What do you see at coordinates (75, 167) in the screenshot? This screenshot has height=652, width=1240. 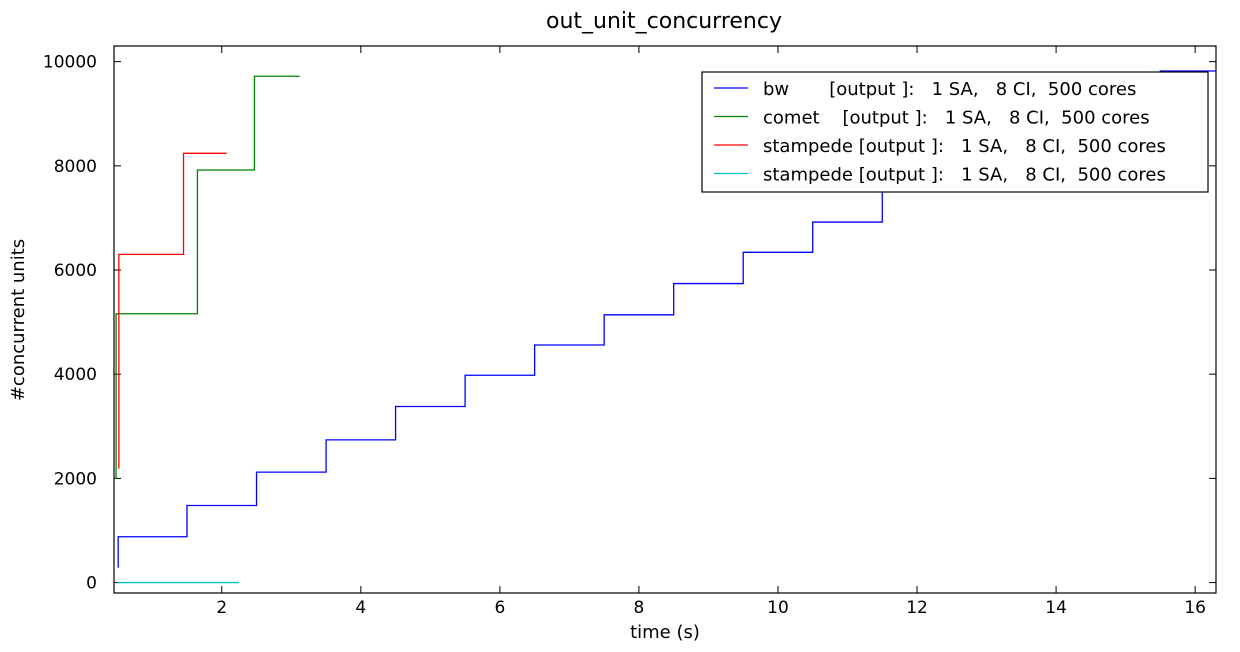 I see `y-tick-label: 8000` at bounding box center [75, 167].